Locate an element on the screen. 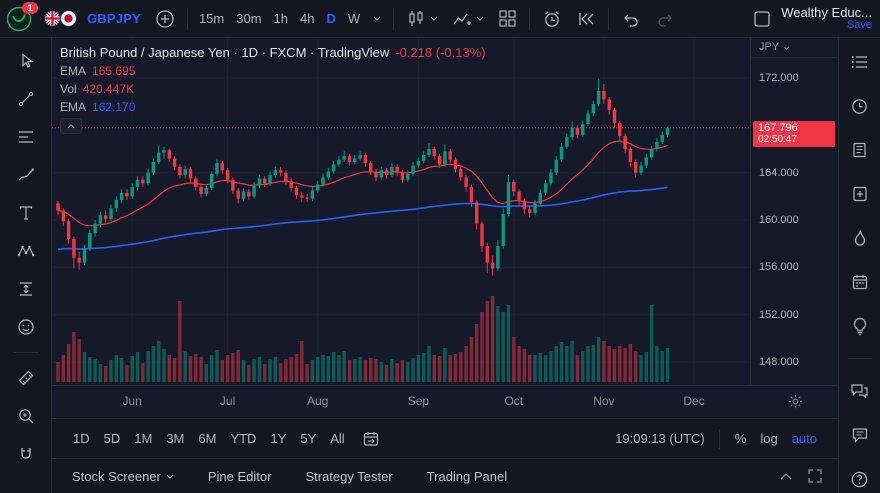 This screenshot has width=880, height=493. toolbar-separator is located at coordinates (609, 18).